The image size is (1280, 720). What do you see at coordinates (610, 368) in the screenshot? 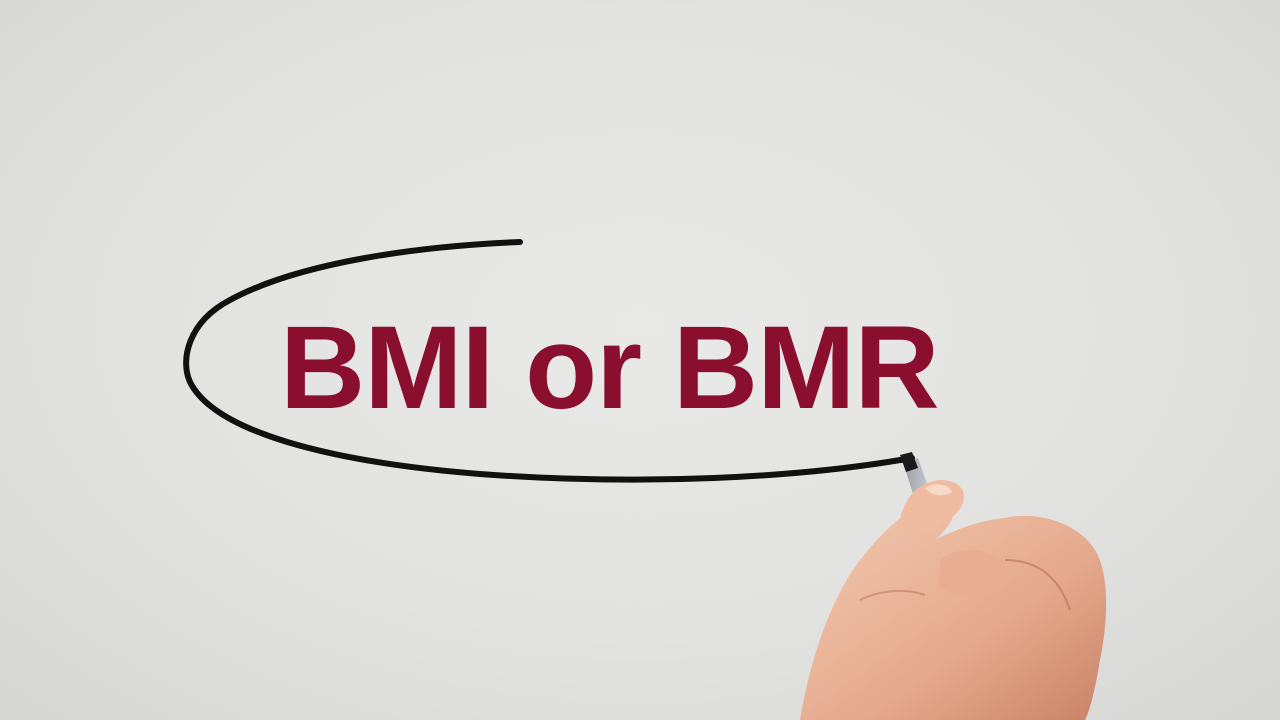
I see `headline-text: BMI or BMR` at bounding box center [610, 368].